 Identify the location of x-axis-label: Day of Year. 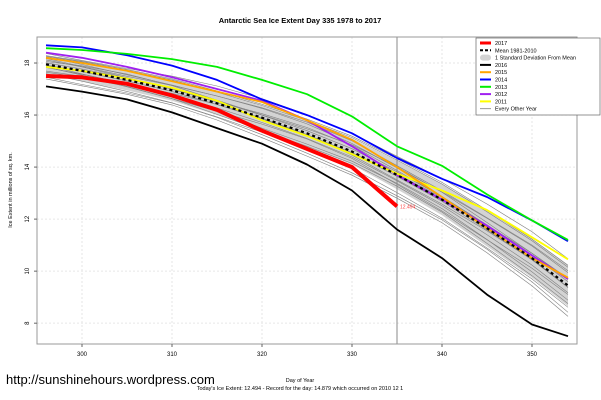
(300, 381).